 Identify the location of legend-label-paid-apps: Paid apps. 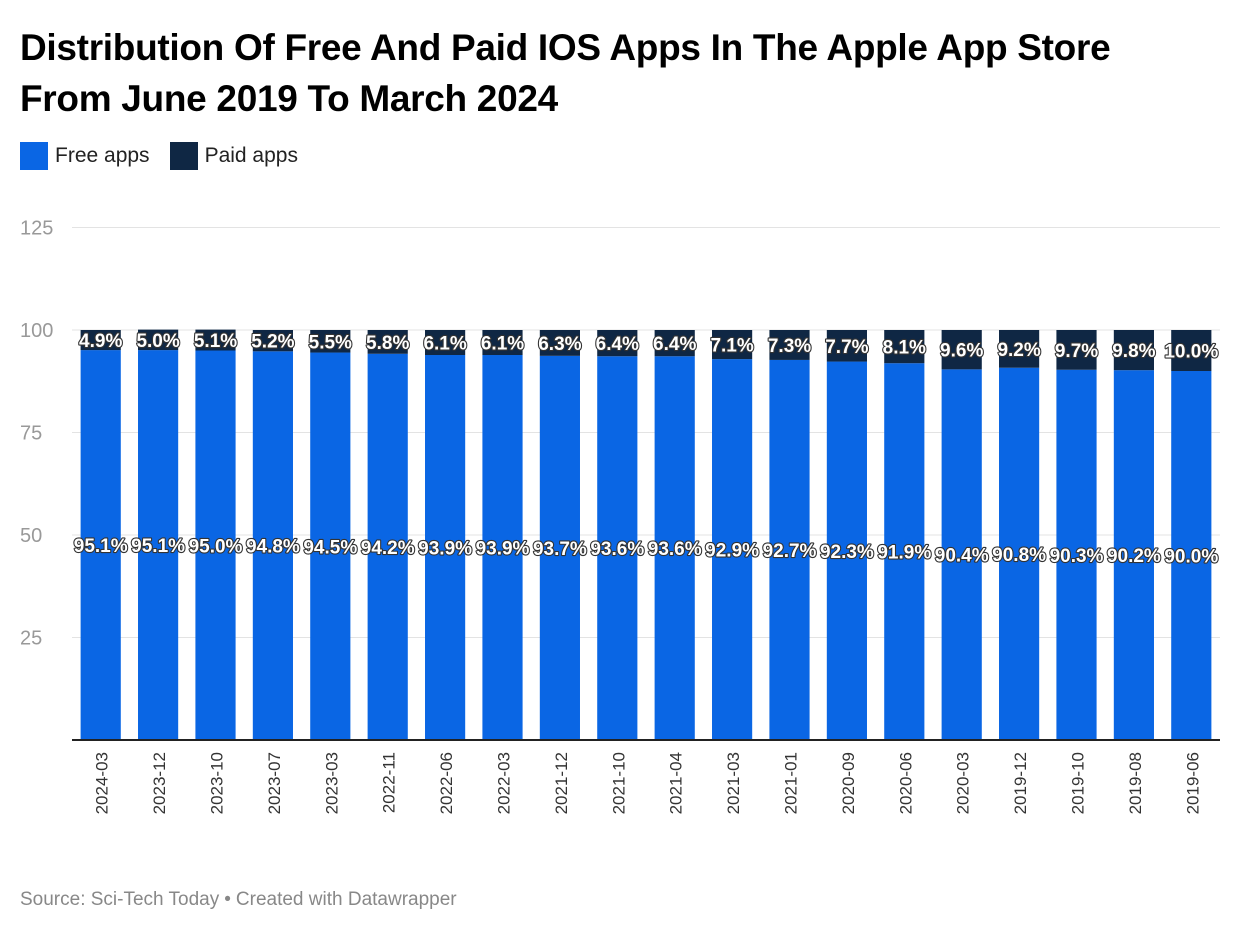
(251, 155).